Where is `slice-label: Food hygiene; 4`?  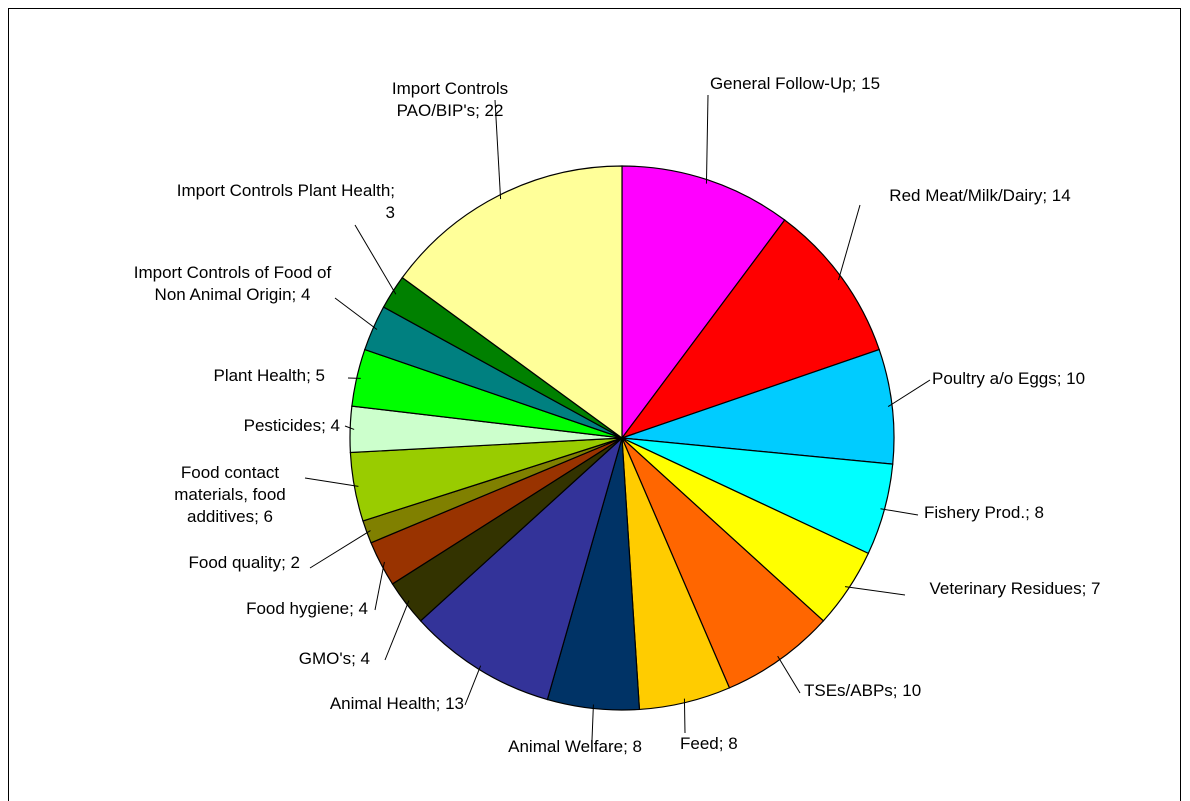
slice-label: Food hygiene; 4 is located at coordinates (307, 608).